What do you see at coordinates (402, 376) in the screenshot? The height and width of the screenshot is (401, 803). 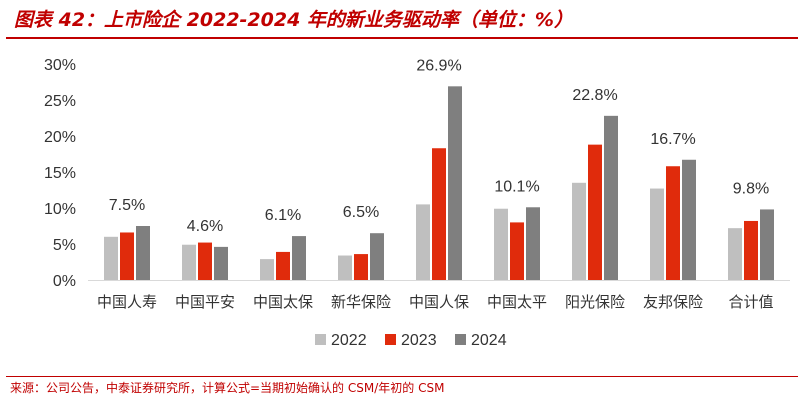 I see `footer-divider` at bounding box center [402, 376].